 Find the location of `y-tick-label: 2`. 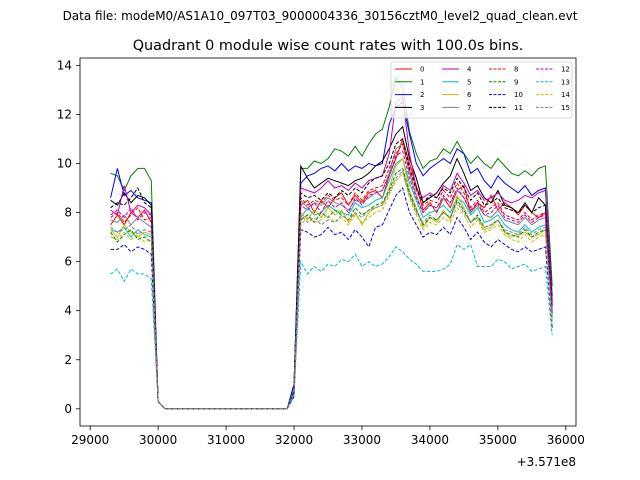

y-tick-label: 2 is located at coordinates (68, 360).